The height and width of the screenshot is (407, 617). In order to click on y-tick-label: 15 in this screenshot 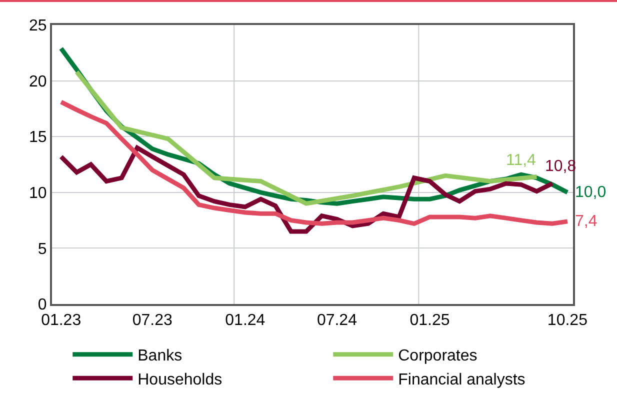, I will do `click(38, 137)`.